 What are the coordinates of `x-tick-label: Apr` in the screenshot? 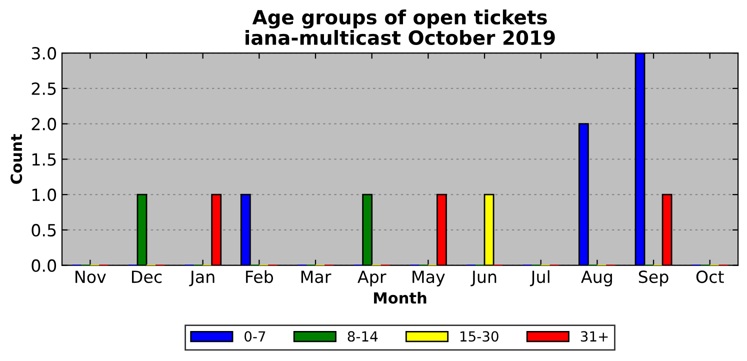 It's located at (372, 278).